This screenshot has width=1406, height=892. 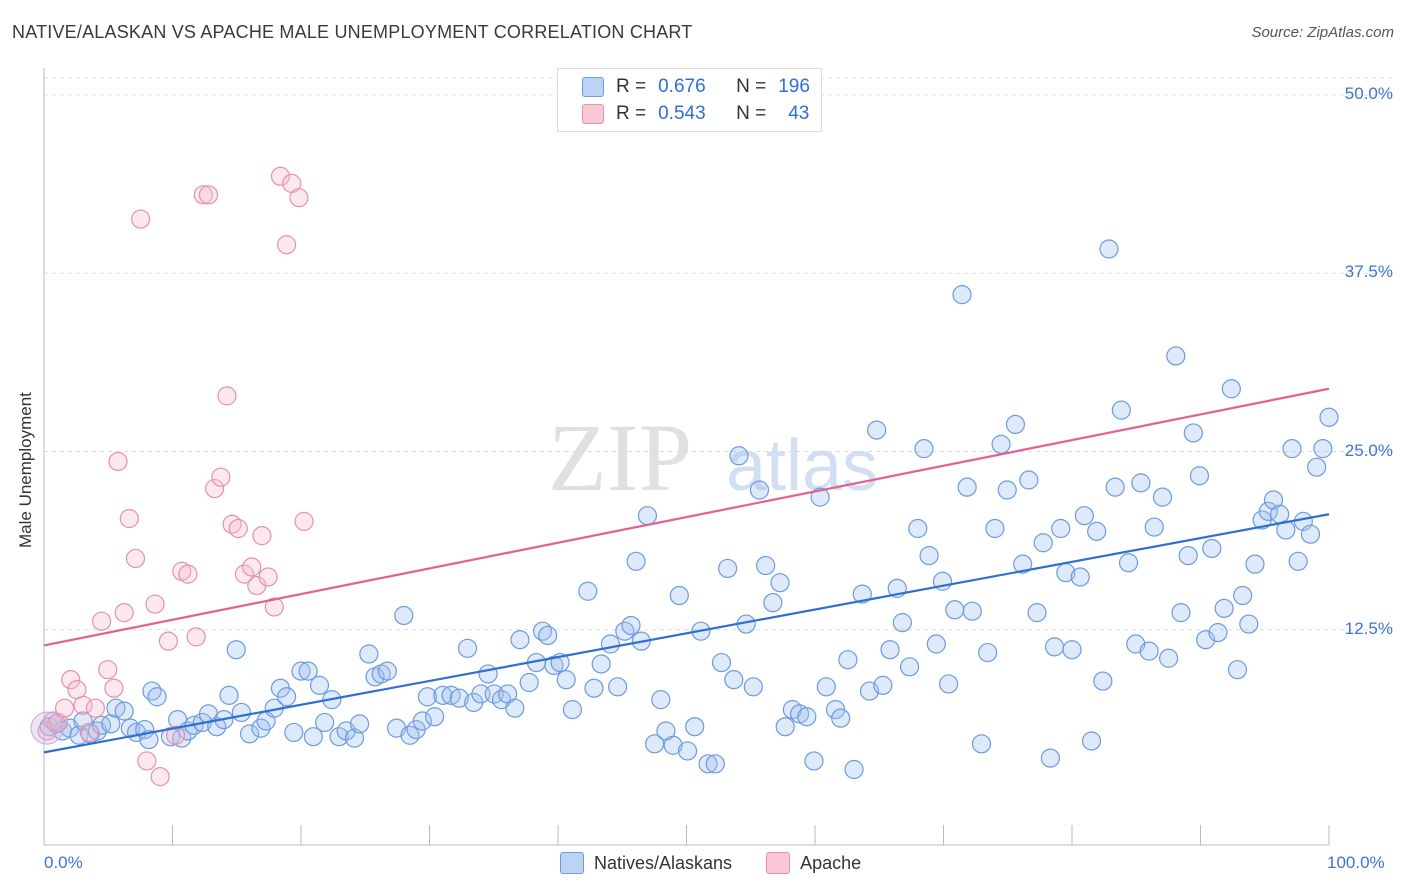 What do you see at coordinates (1368, 272) in the screenshot?
I see `y-tick-label: 37.5%` at bounding box center [1368, 272].